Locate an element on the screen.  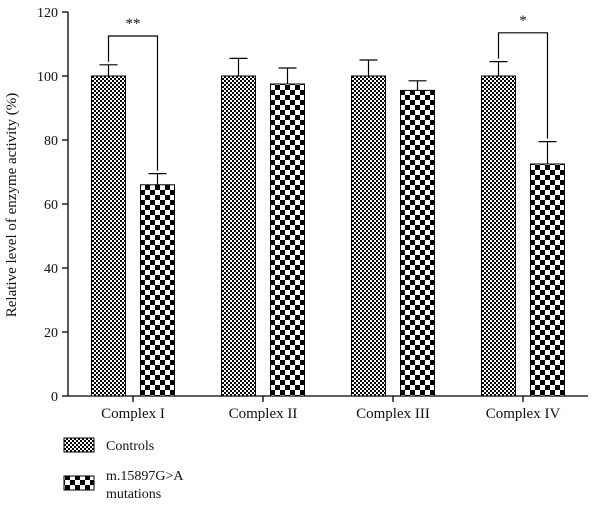
legend-label: m.15897G>A mutations is located at coordinates (145, 485).